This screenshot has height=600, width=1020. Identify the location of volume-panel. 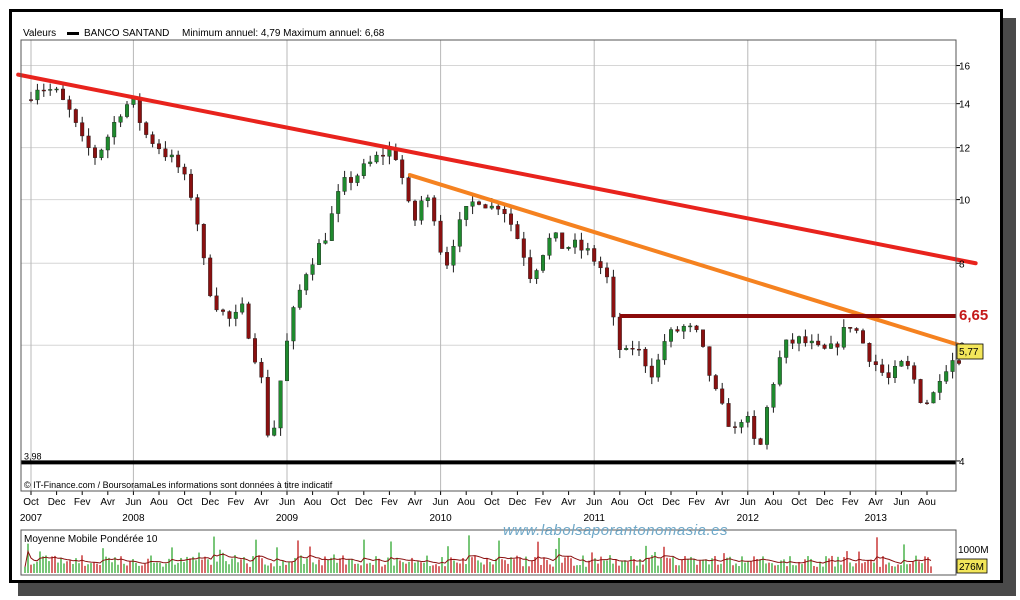
(478, 554).